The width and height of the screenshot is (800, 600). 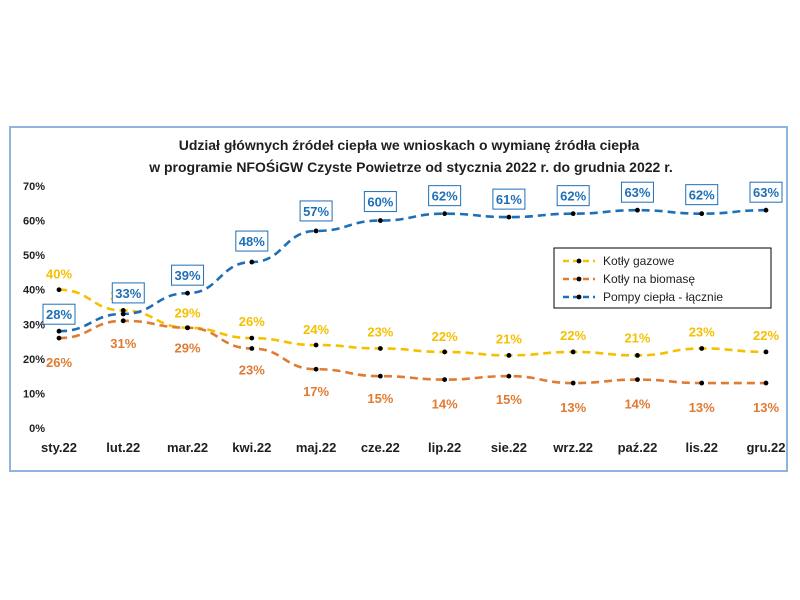 What do you see at coordinates (187, 447) in the screenshot?
I see `x-tick-label: mar.22` at bounding box center [187, 447].